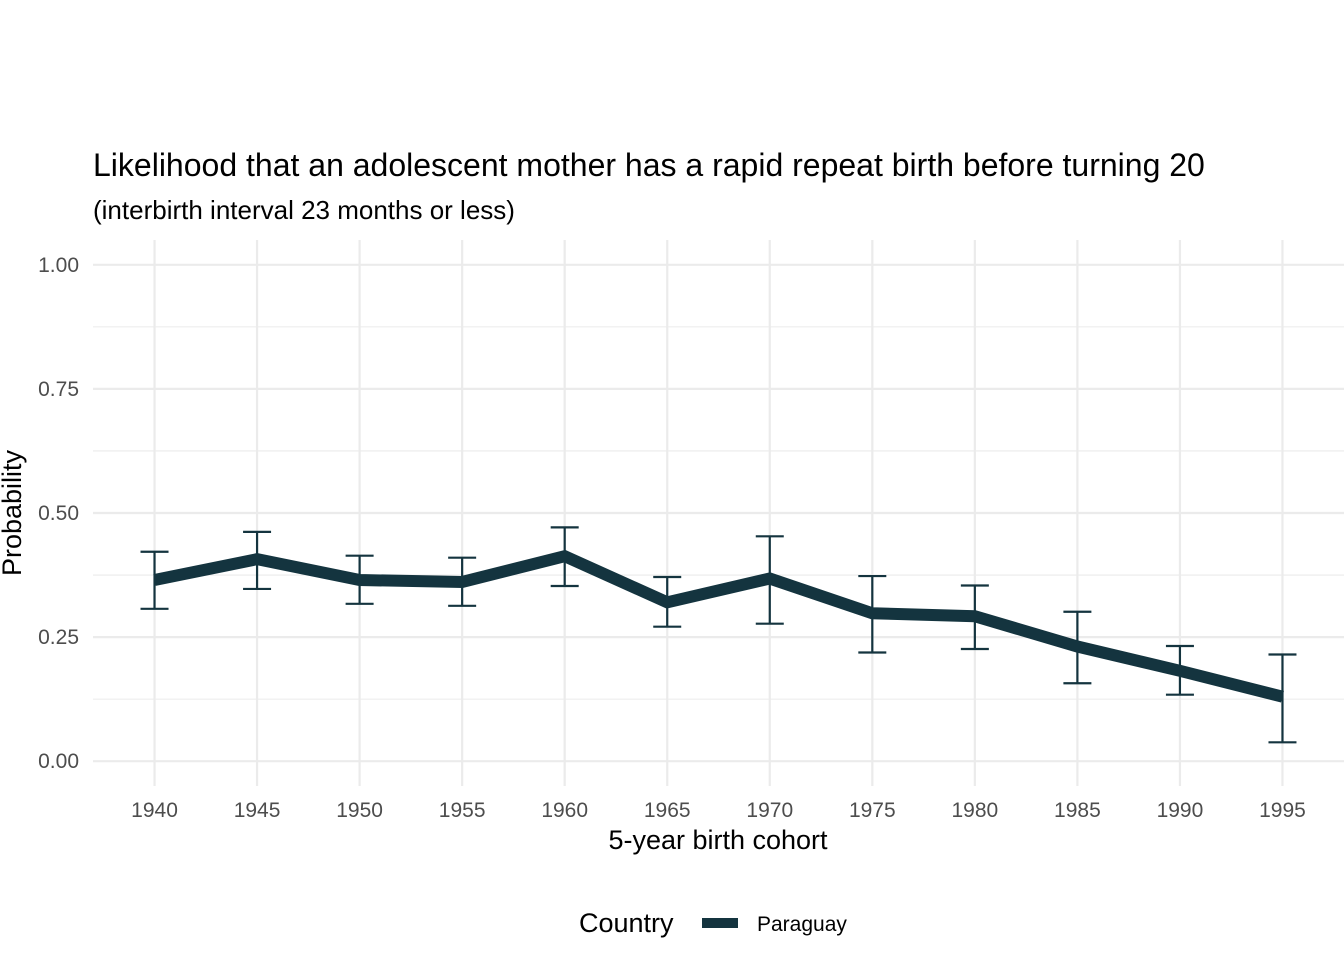 The image size is (1344, 960). What do you see at coordinates (304, 210) in the screenshot?
I see `chart-subtitle: (interbirth interval 23 months or less)` at bounding box center [304, 210].